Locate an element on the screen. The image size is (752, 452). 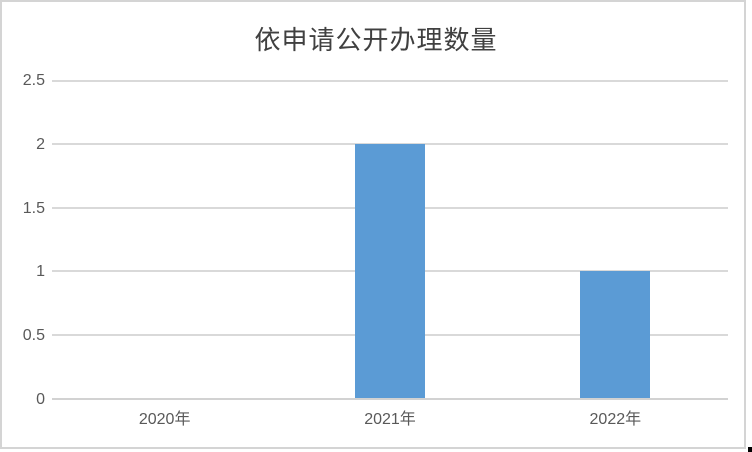
gridline is located at coordinates (390, 81).